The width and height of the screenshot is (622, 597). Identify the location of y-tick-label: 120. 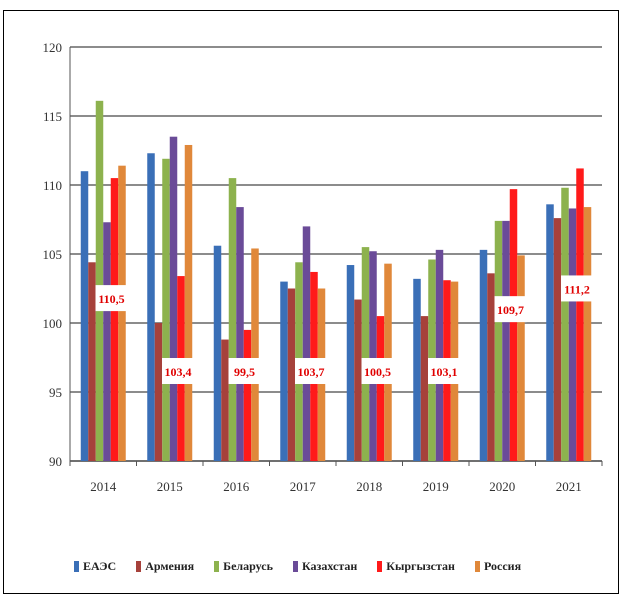
(53, 47).